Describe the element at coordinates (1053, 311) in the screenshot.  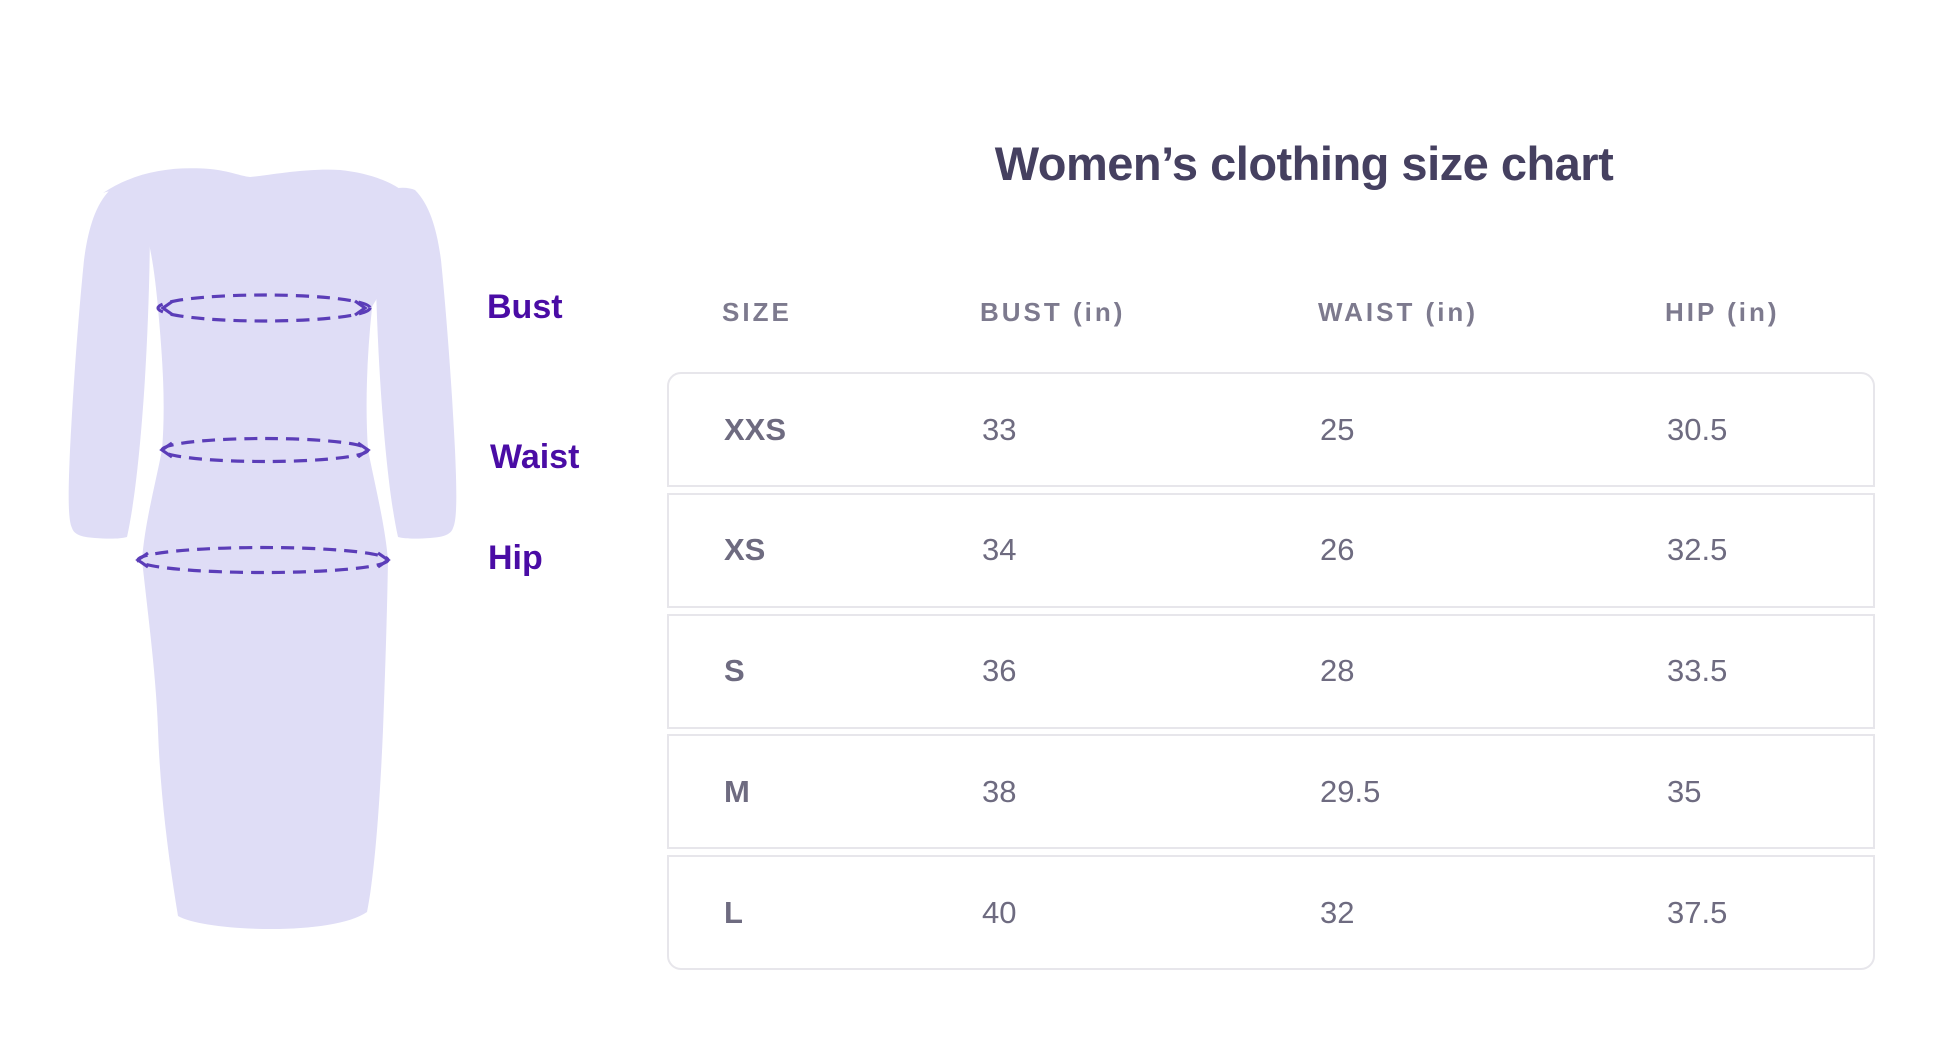
I see `column-header-bust: BUST (in)` at that location.